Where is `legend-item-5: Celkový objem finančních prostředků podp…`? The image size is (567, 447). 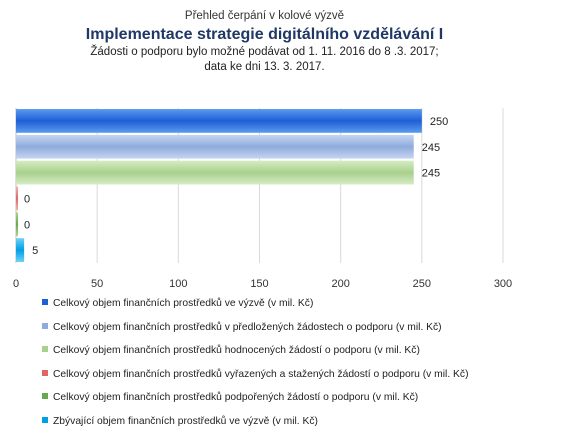
legend-item-5: Celkový objem finančních prostředků podp… is located at coordinates (302, 402).